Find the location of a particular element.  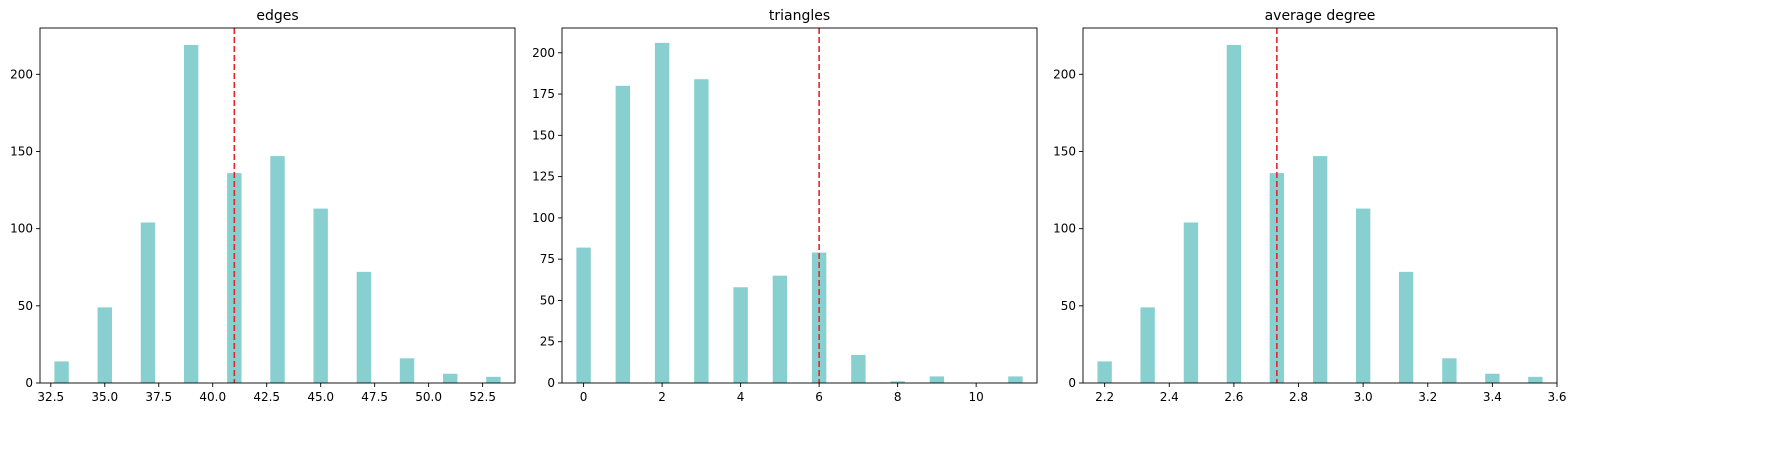

x-tick-label: 40.0 is located at coordinates (212, 397).